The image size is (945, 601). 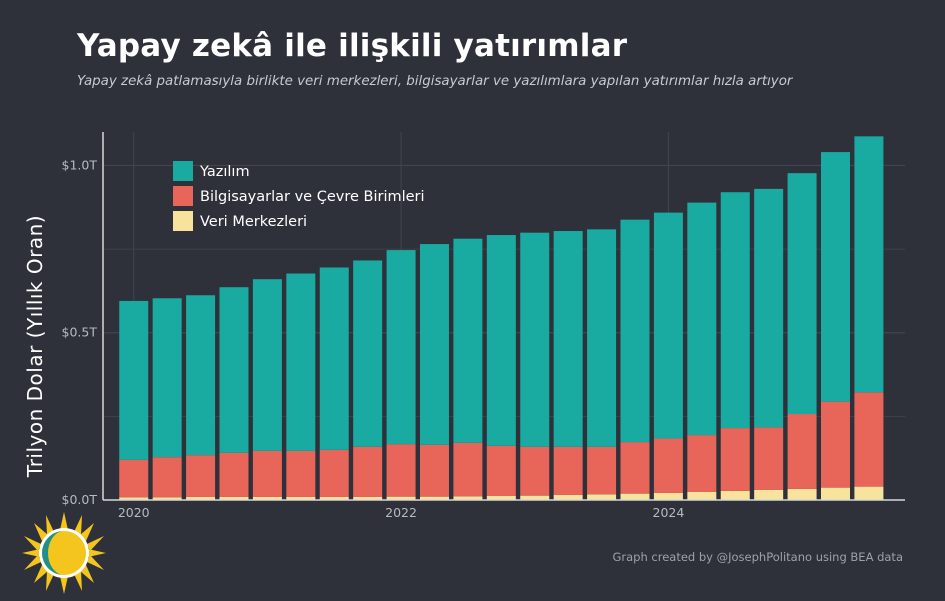 What do you see at coordinates (224, 172) in the screenshot?
I see `legend-label-software: Yazılım` at bounding box center [224, 172].